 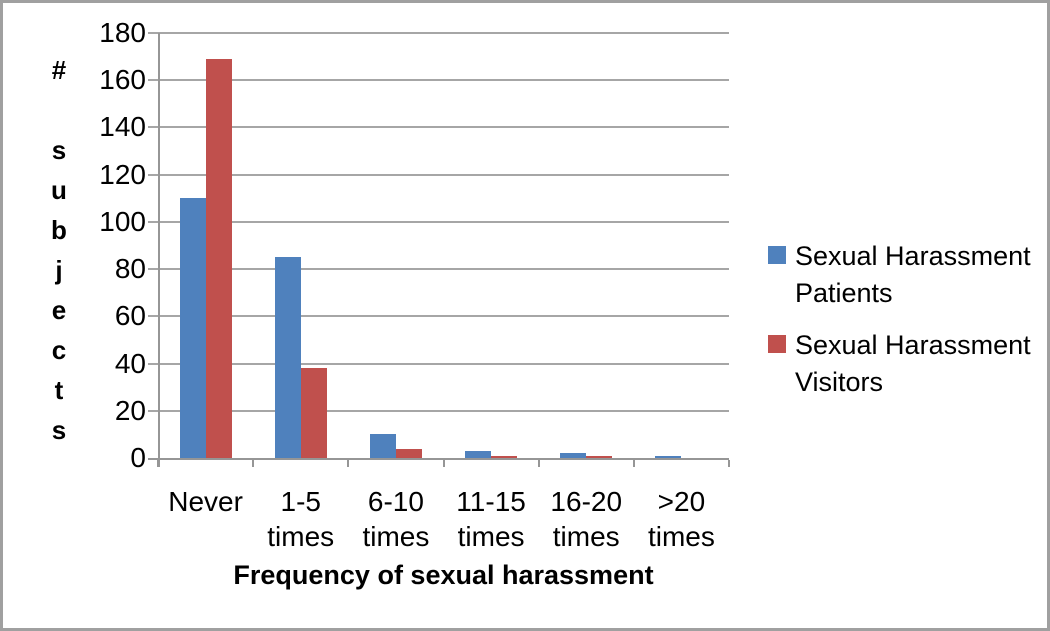 What do you see at coordinates (438, 459) in the screenshot?
I see `x-axis-line` at bounding box center [438, 459].